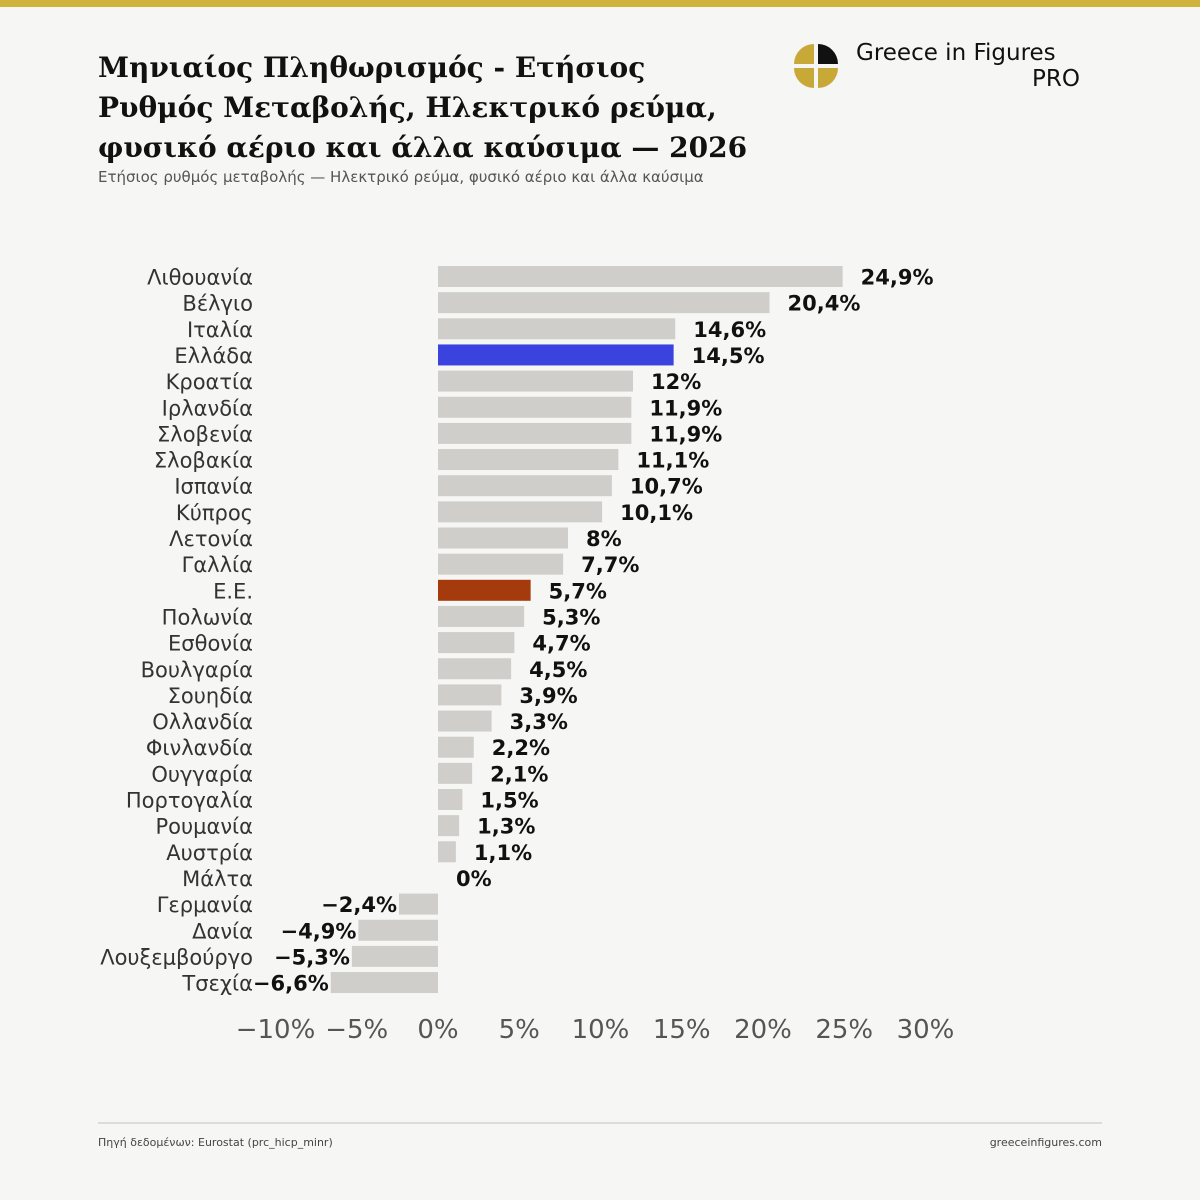  What do you see at coordinates (666, 487) in the screenshot?
I see `value-label: 10,7%` at bounding box center [666, 487].